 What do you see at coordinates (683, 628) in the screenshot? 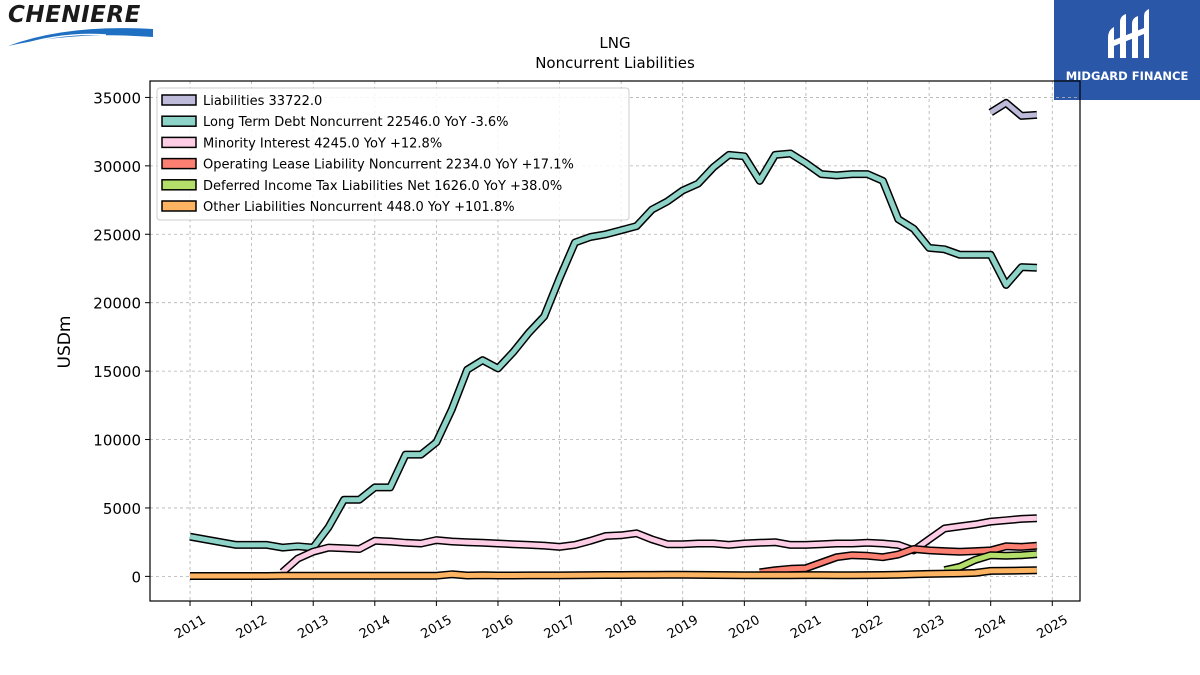
I see `x-tick-label: 2019` at bounding box center [683, 628].